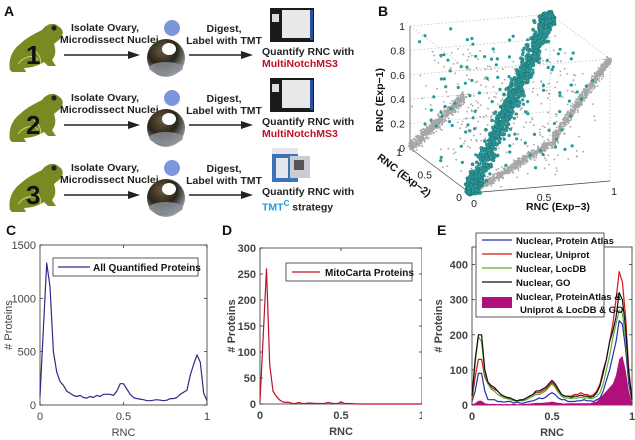  I want to click on panel-letter-e: E, so click(442, 230).